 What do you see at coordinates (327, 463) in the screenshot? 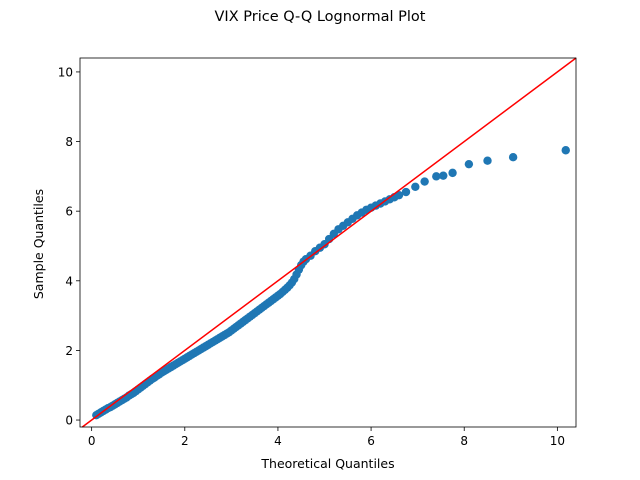
I see `x-axis-label: Theoretical Quantiles` at bounding box center [327, 463].